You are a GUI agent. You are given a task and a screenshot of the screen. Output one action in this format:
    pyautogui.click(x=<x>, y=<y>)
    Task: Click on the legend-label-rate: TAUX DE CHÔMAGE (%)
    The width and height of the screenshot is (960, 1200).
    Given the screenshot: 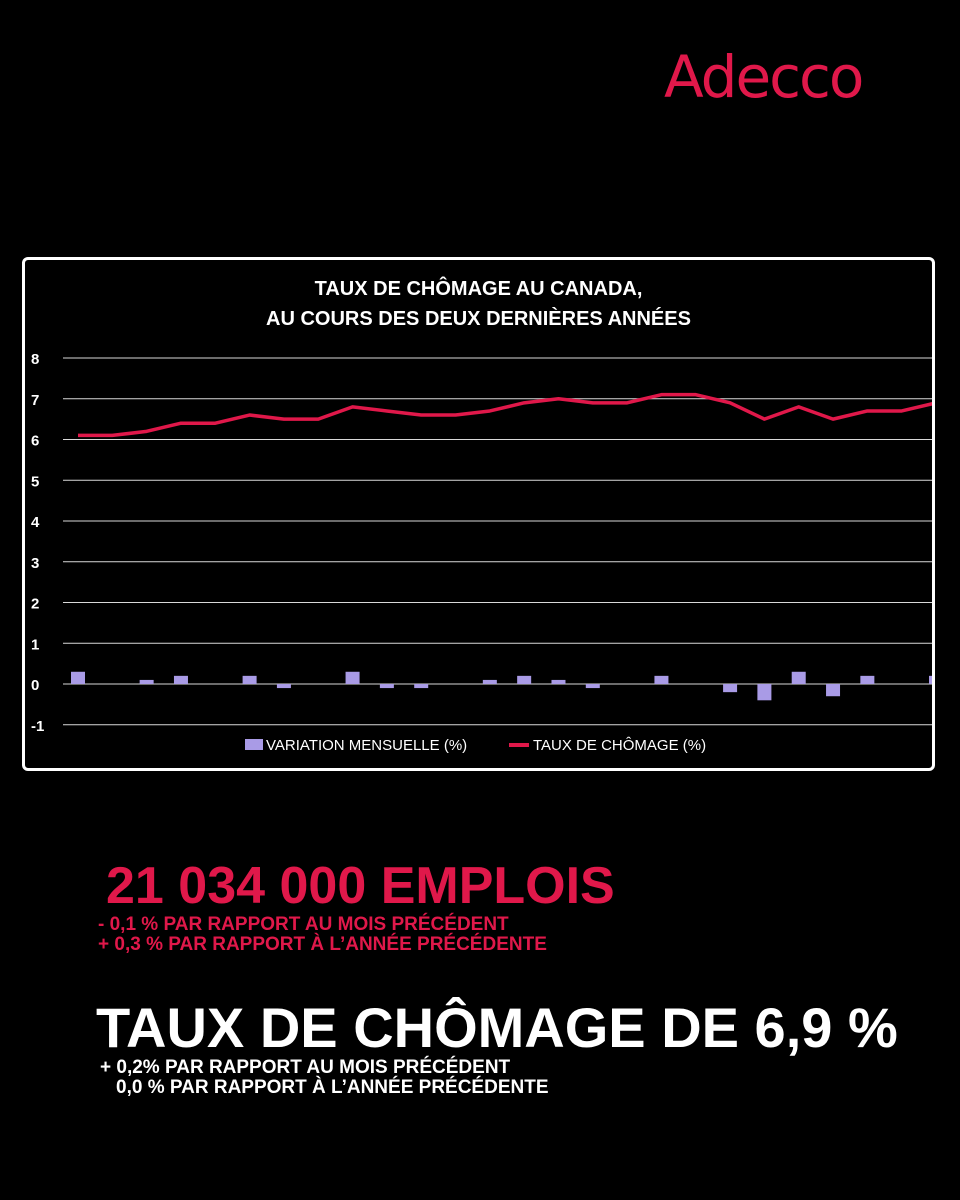 What is the action you would take?
    pyautogui.click(x=619, y=745)
    